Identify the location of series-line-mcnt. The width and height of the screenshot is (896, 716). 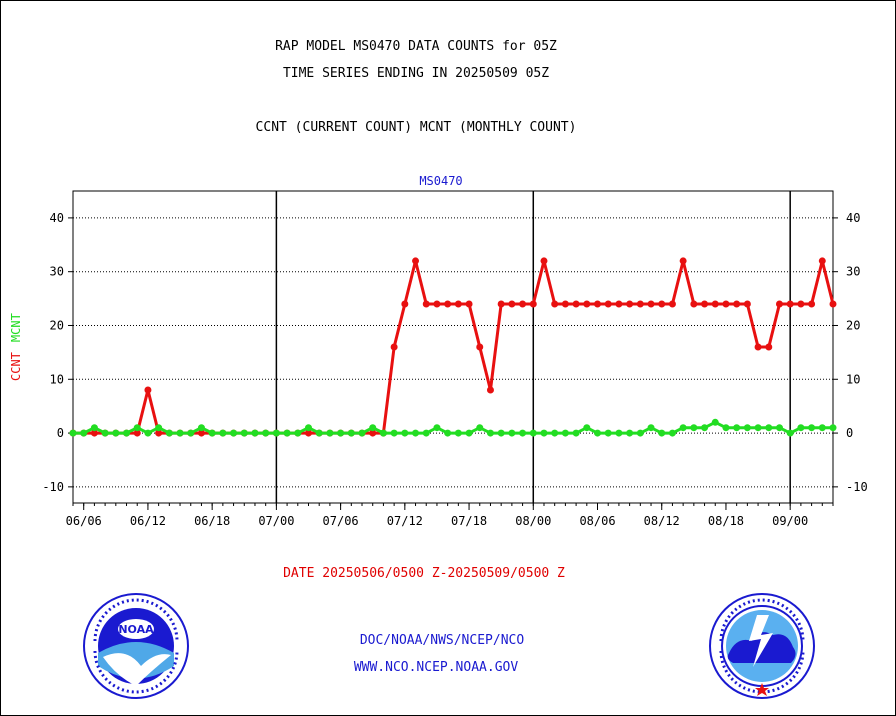
(453, 427).